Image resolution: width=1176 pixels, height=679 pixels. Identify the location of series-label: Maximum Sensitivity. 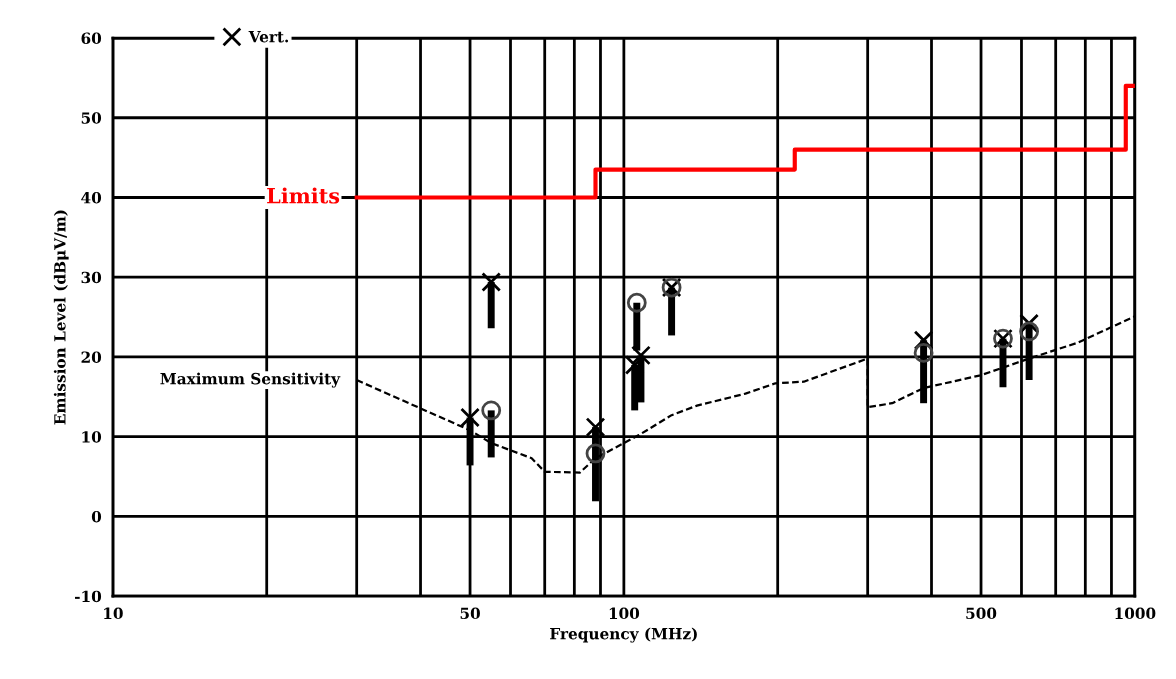
(250, 380).